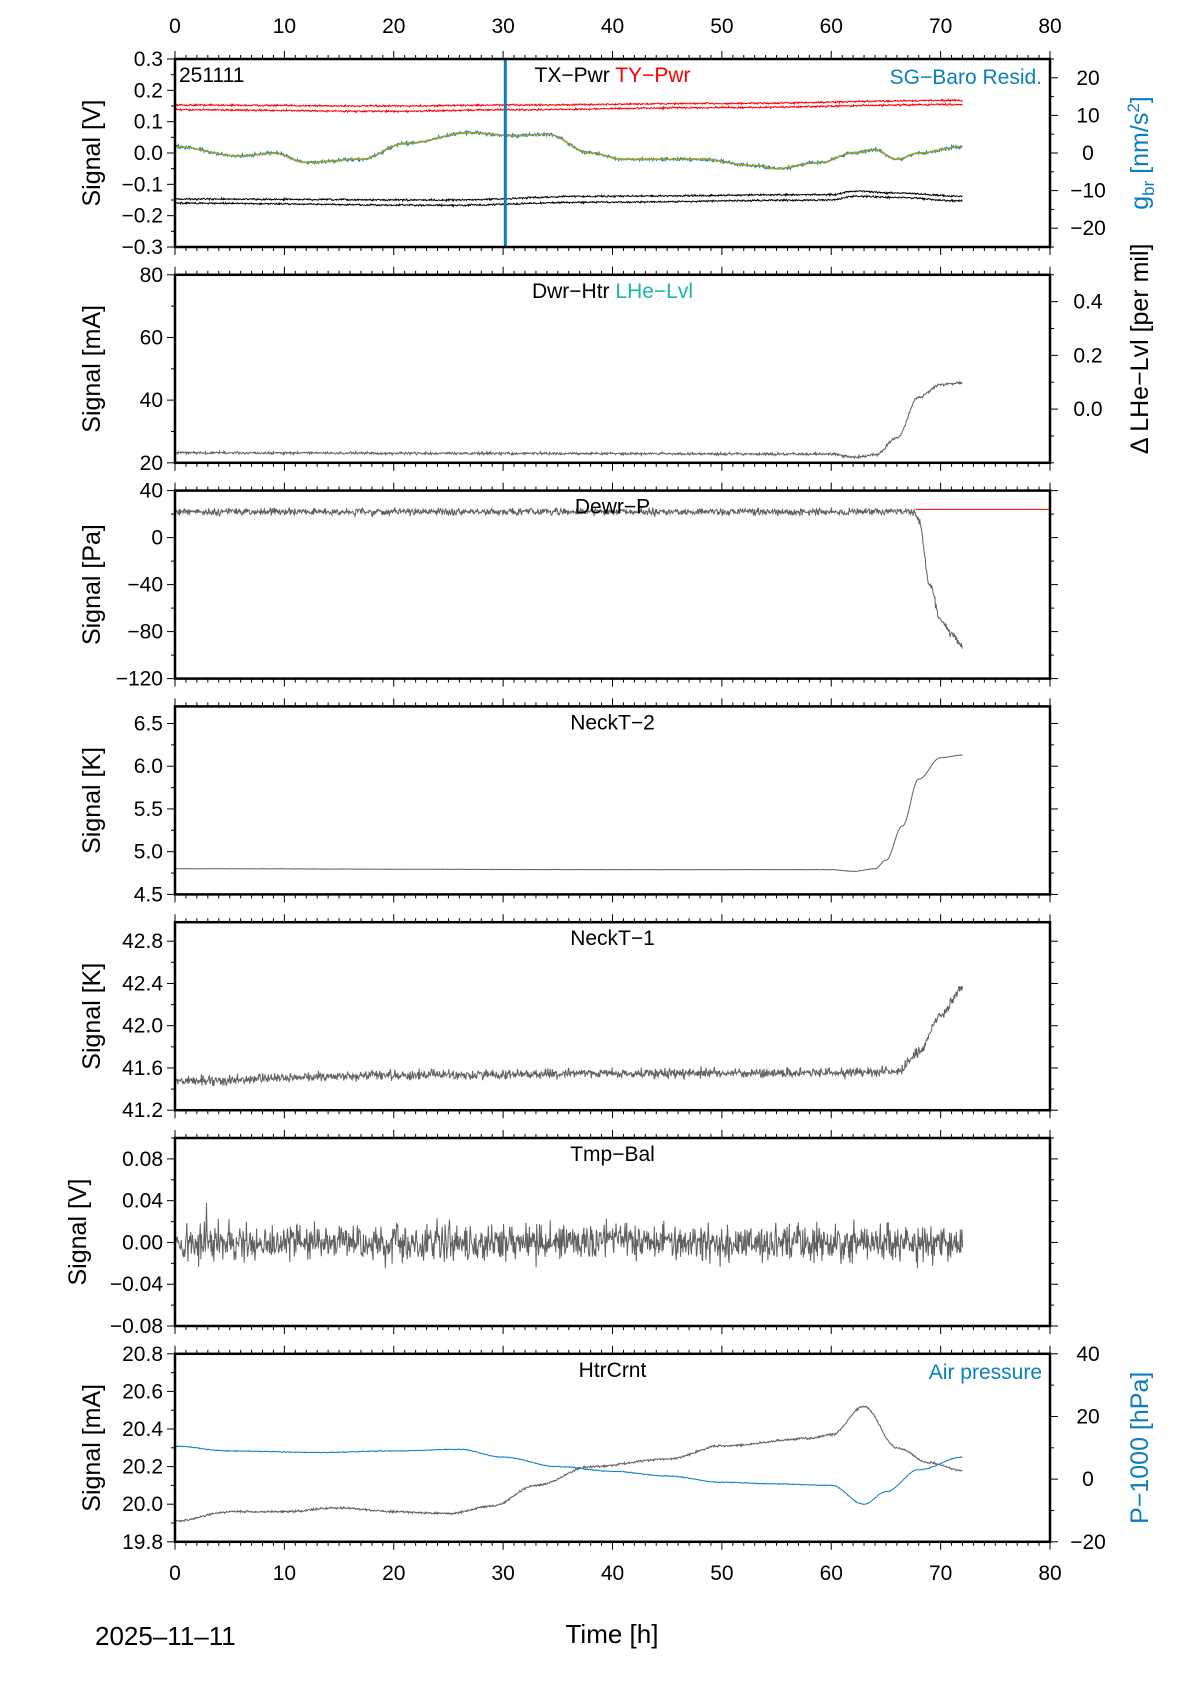 Image resolution: width=1190 pixels, height=1689 pixels. What do you see at coordinates (569, 577) in the screenshot?
I see `series-line-dewr-p` at bounding box center [569, 577].